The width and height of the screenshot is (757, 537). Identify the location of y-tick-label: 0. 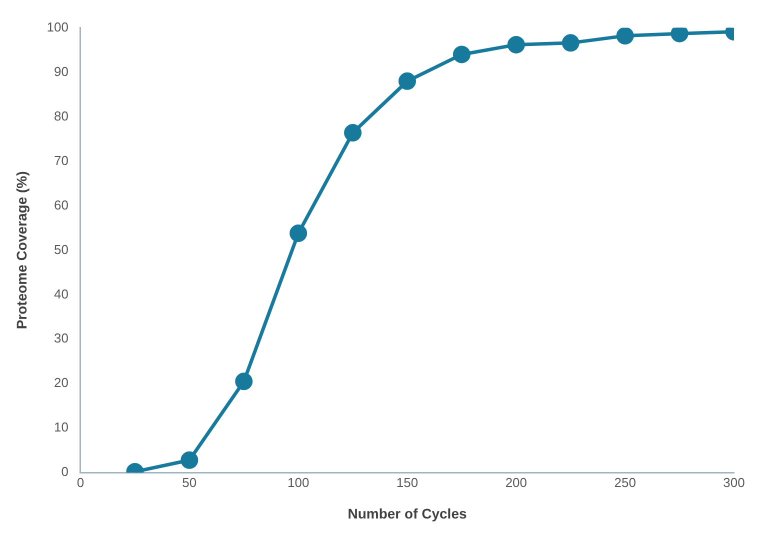
(64, 472).